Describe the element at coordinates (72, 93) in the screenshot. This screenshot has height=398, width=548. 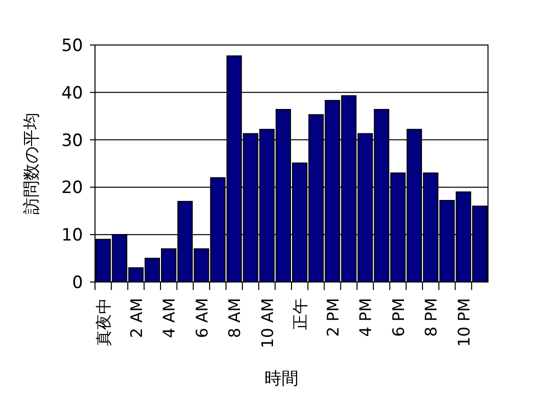
I see `y-tick-label: 40` at that location.